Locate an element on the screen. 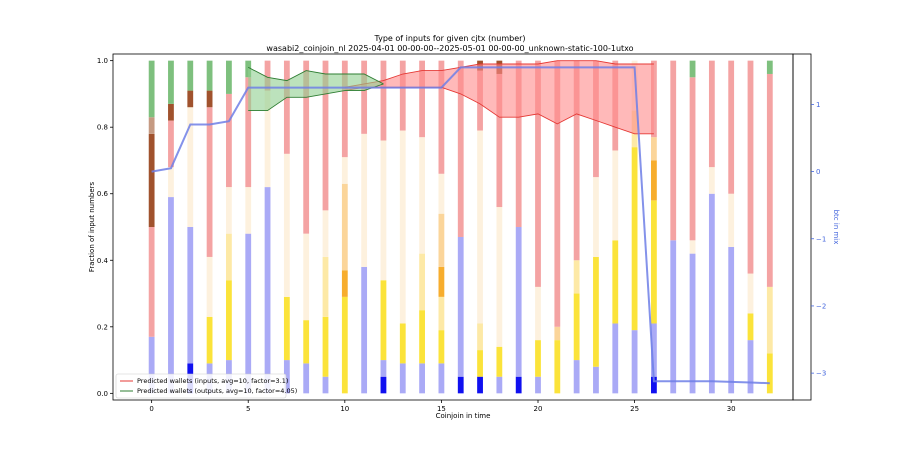 This screenshot has width=900, height=450. bar-segment-8-pink is located at coordinates (306, 147).